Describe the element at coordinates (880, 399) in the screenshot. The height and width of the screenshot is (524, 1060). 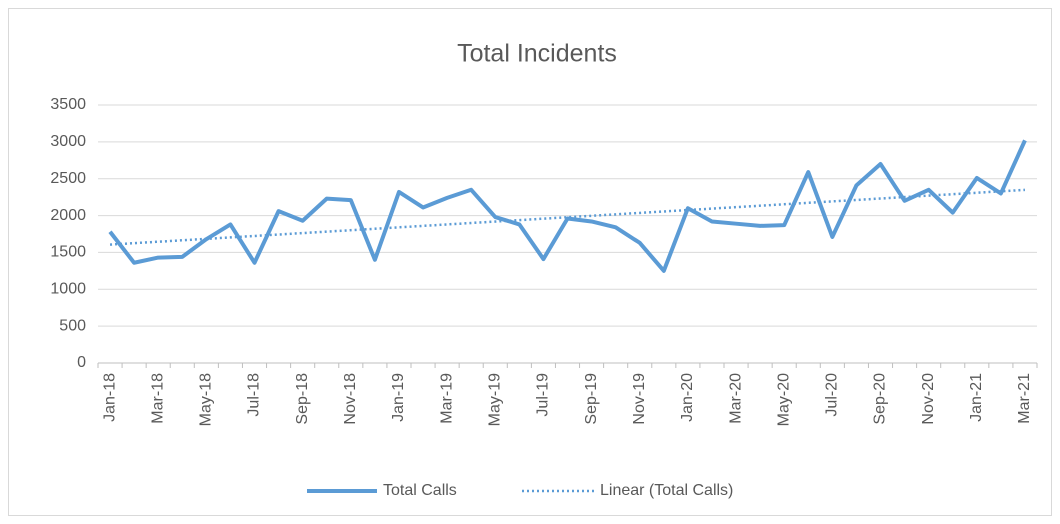
I see `x-tick-label: Sep-20` at that location.